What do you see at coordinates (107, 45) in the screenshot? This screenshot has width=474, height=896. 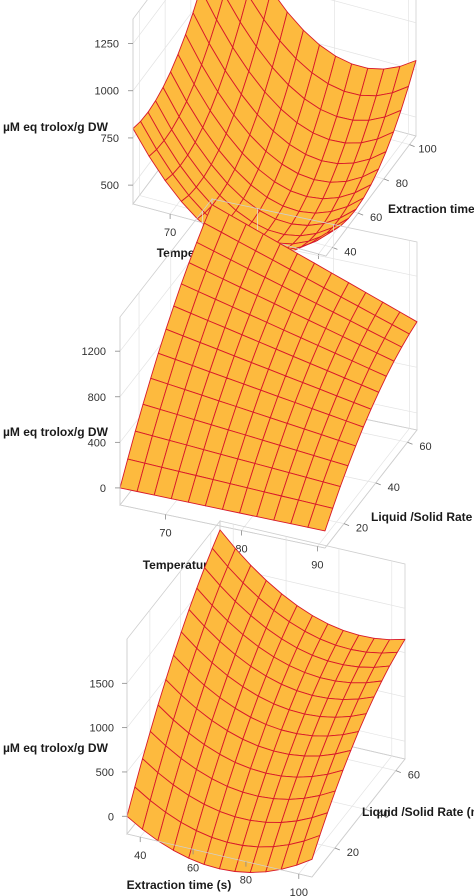 I see `z-tick-label: 1250` at bounding box center [107, 45].